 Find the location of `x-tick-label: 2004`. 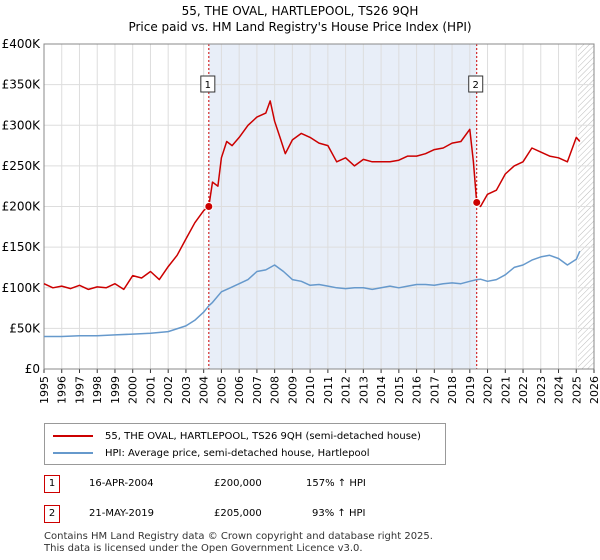

x-tick-label: 2004 is located at coordinates (204, 390).